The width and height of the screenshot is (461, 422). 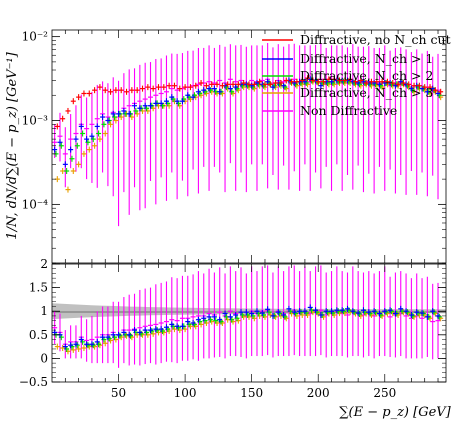 I want to click on ratio-tick-label: 1.5, so click(x=38, y=288).